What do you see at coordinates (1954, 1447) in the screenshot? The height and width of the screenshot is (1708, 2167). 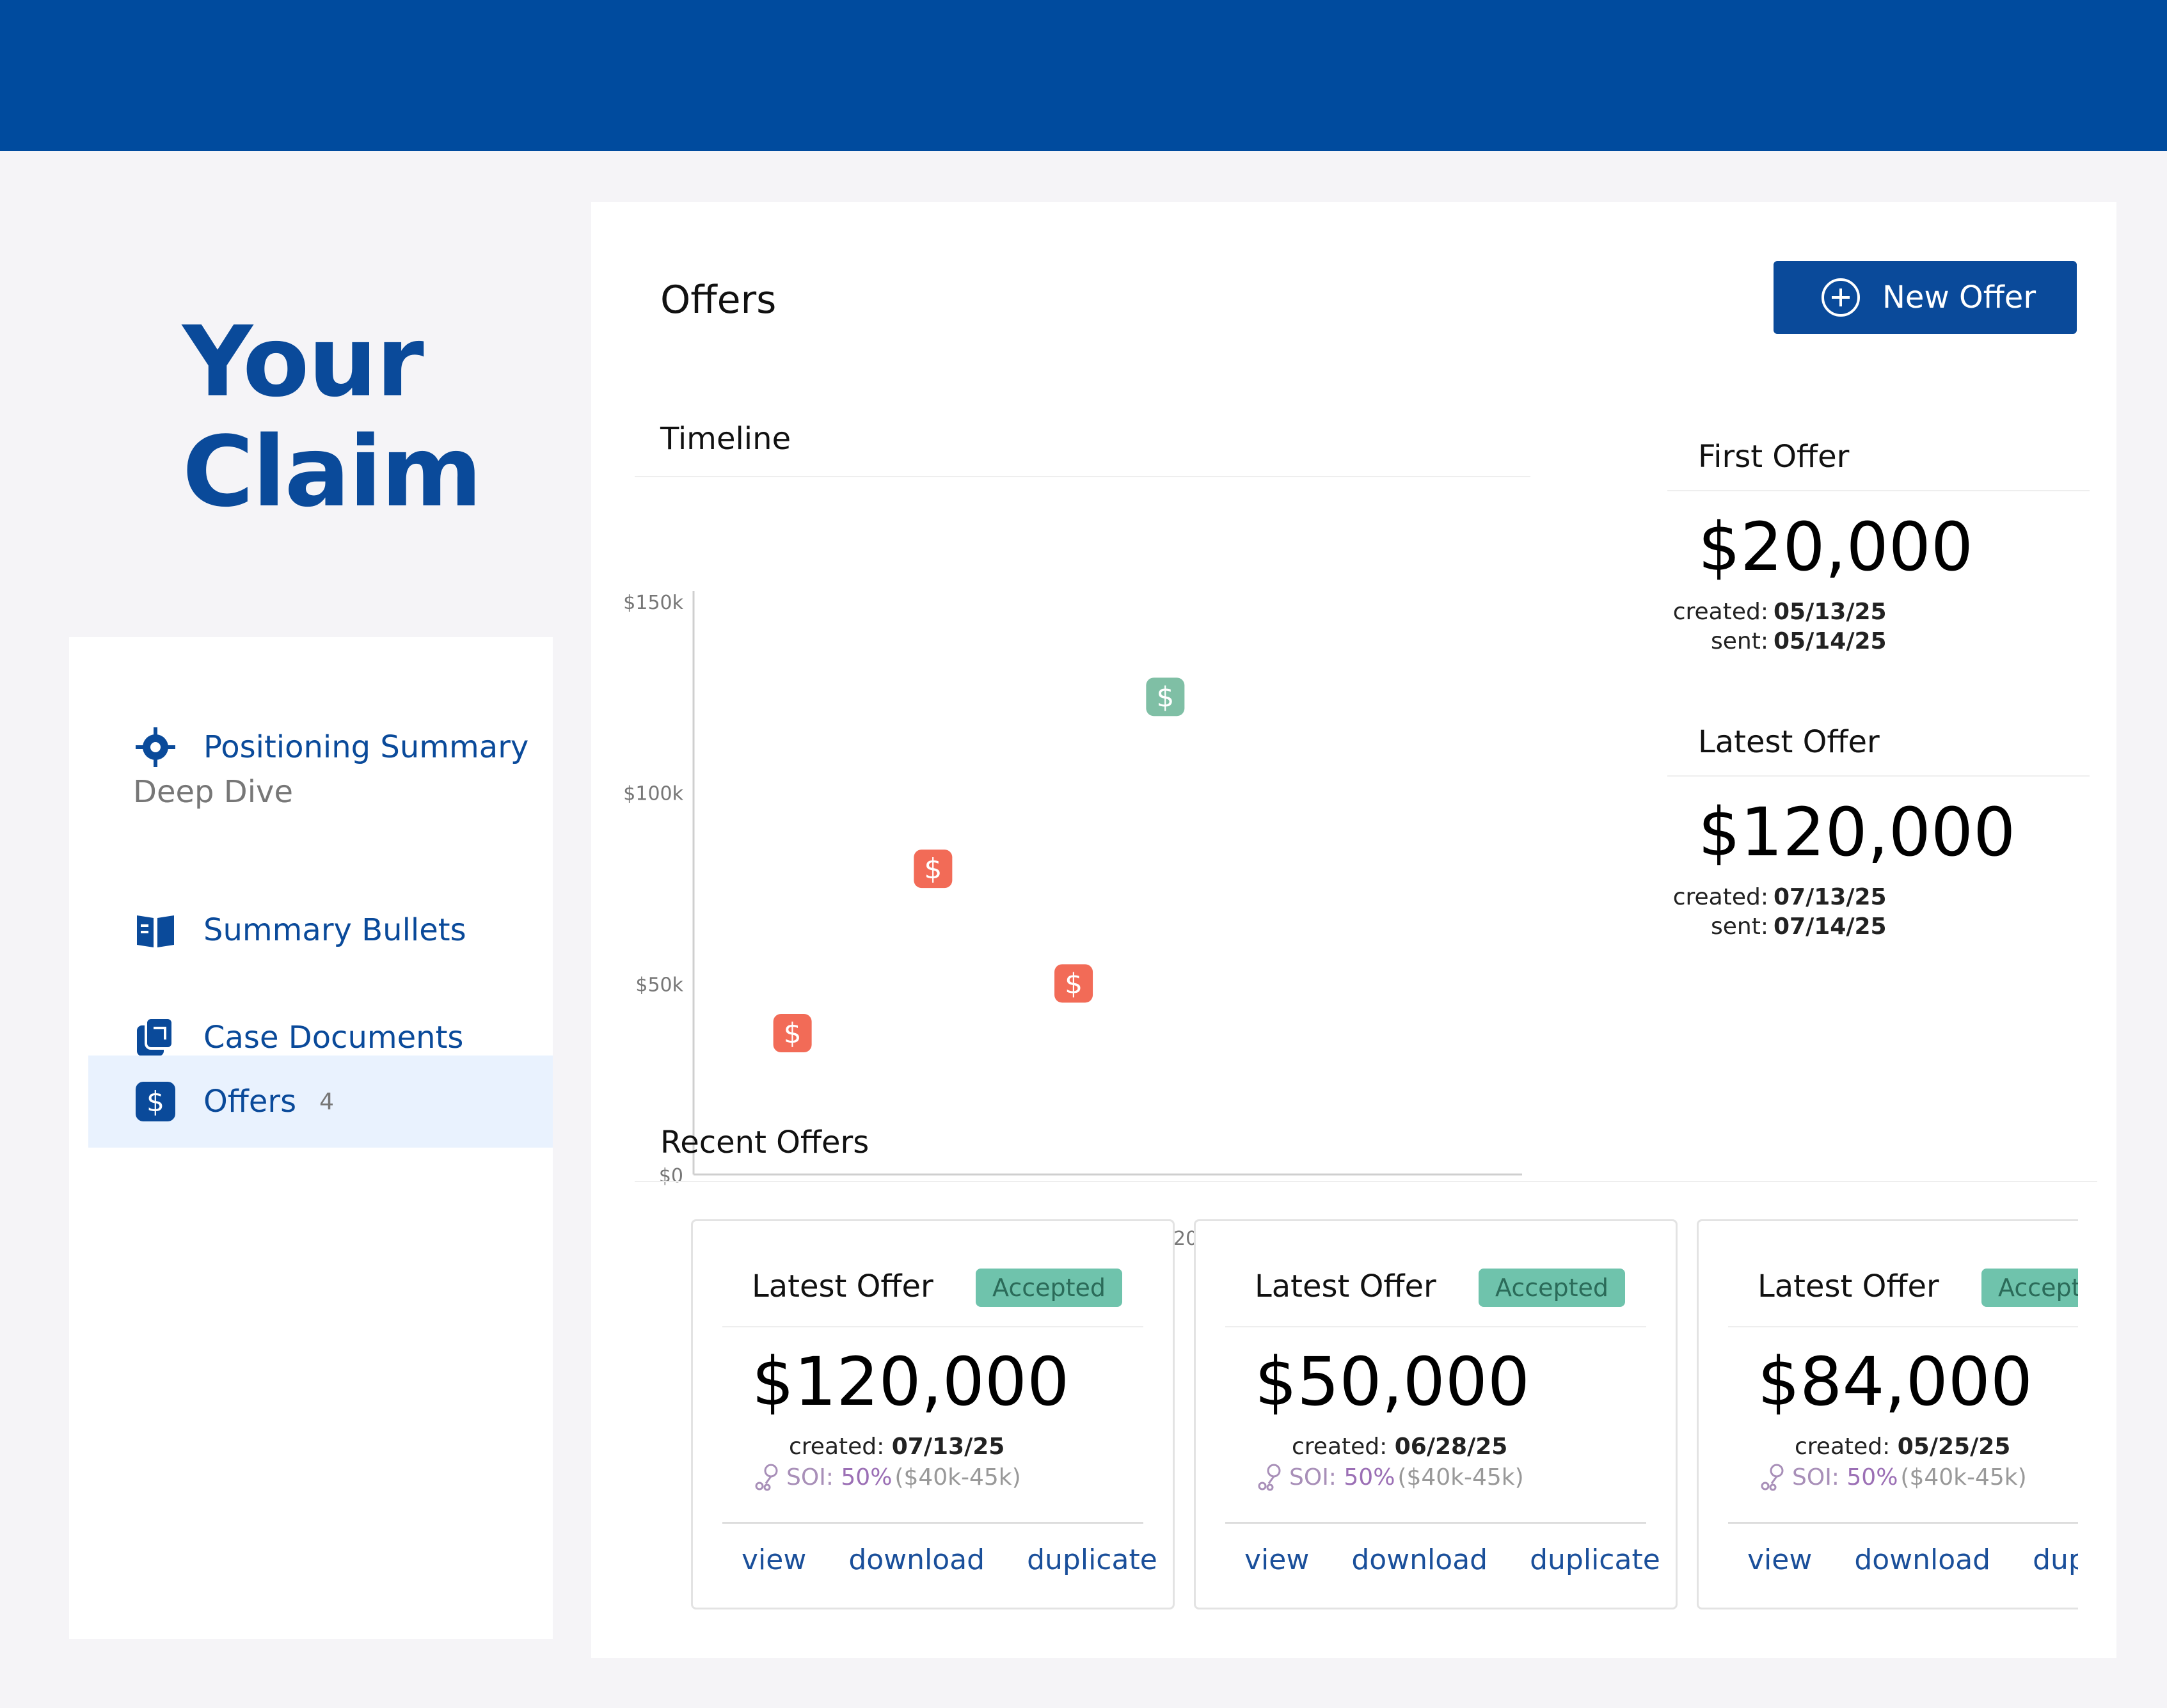 I see `created-date: 05/25/25` at bounding box center [1954, 1447].